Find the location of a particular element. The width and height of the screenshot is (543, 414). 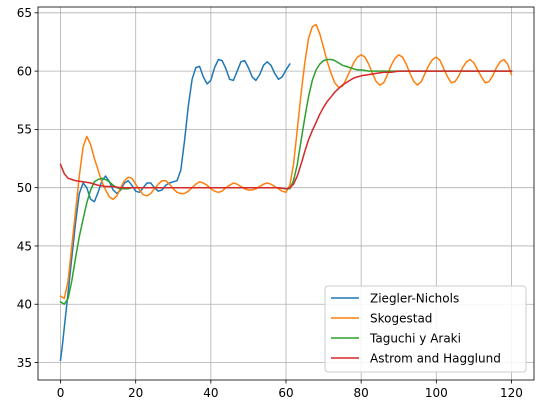

legend-label: Astrom and Hagglund is located at coordinates (435, 358).